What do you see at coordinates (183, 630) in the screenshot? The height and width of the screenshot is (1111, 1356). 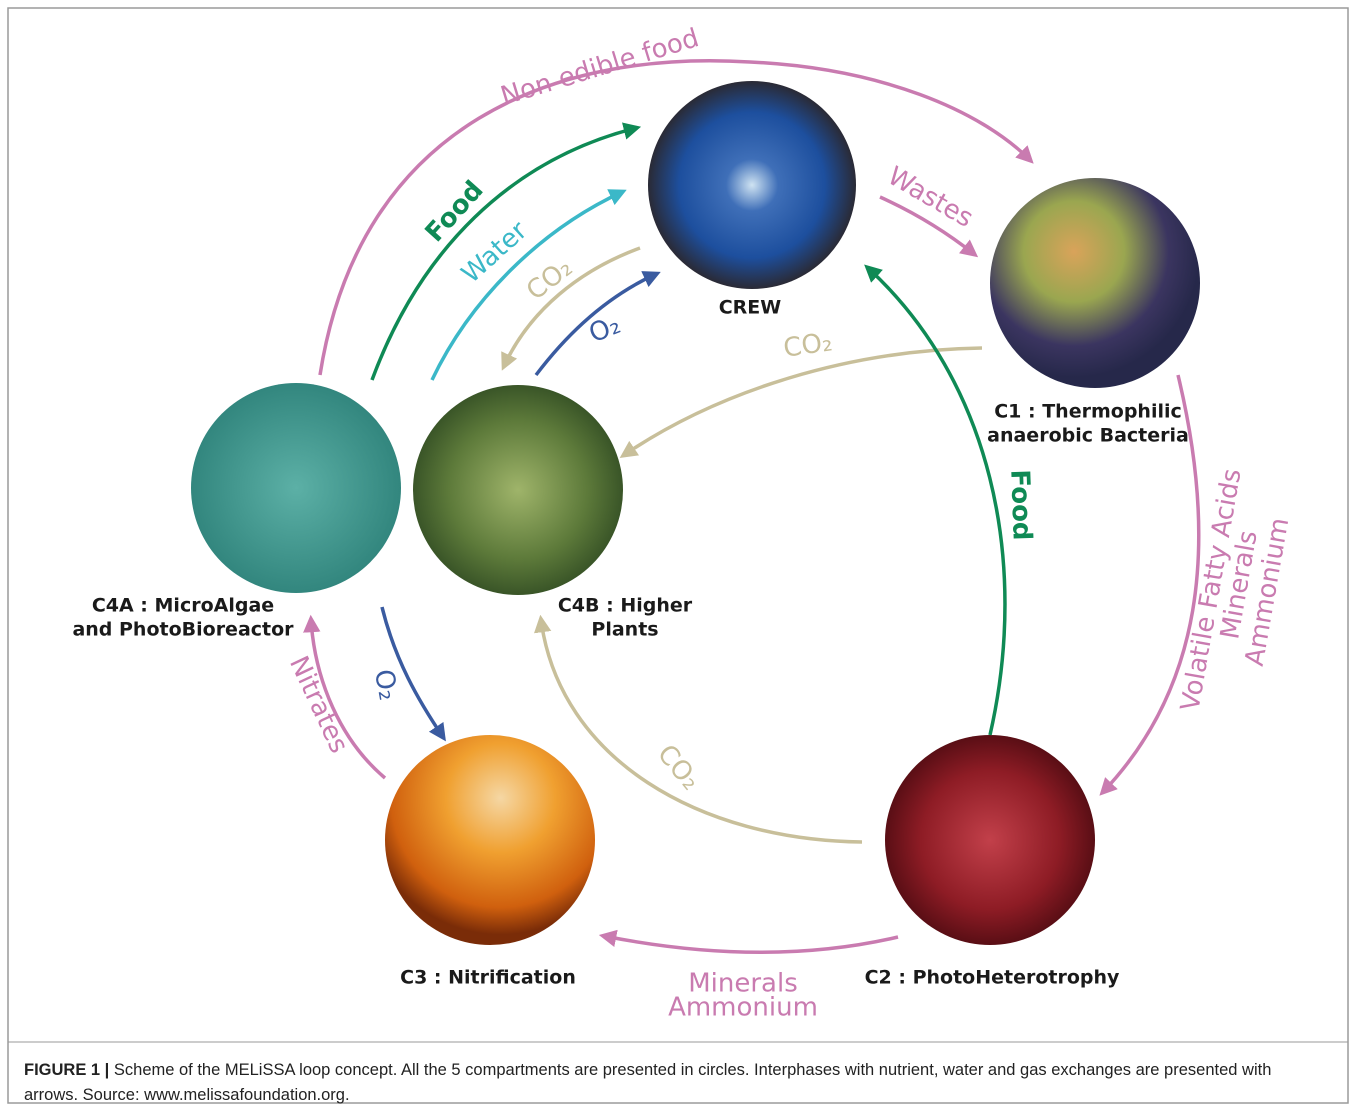 I see `node-label: and PhotoBioreactor` at bounding box center [183, 630].